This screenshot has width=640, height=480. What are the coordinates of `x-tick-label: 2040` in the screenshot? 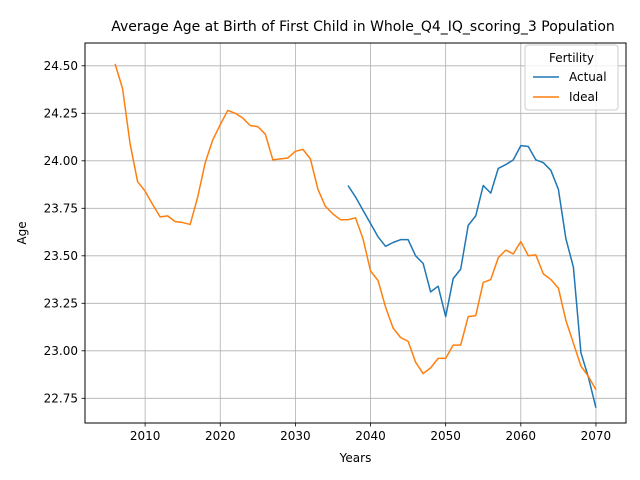 It's located at (370, 436).